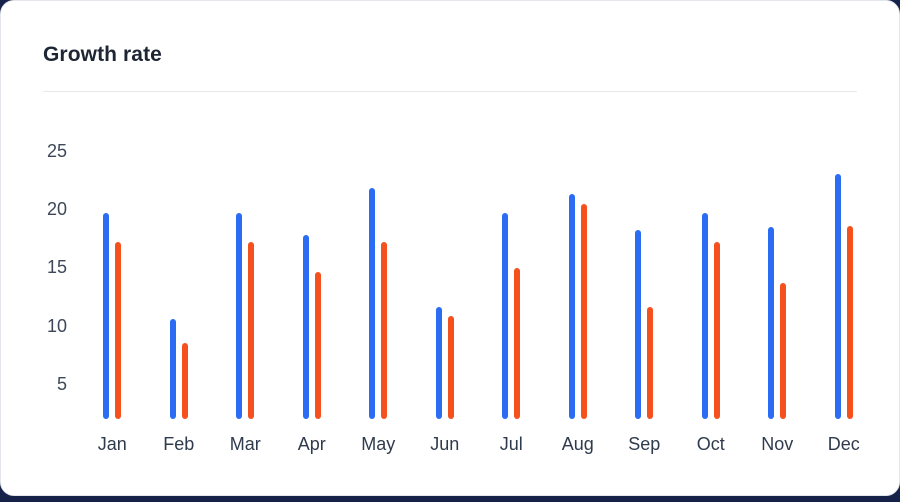 The height and width of the screenshot is (502, 900). What do you see at coordinates (61, 383) in the screenshot?
I see `y-tick-label: 5` at bounding box center [61, 383].